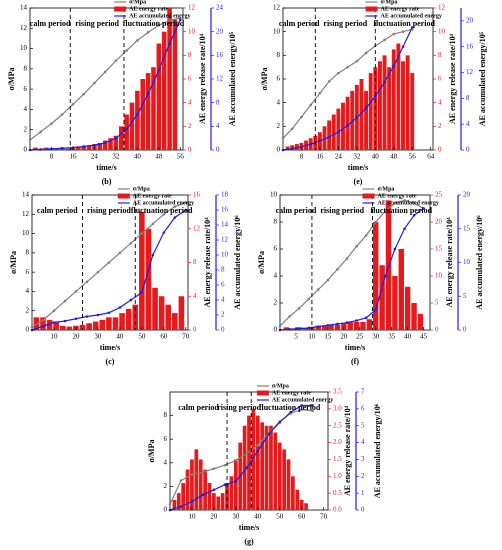 This screenshot has height=550, width=502. What do you see at coordinates (218, 126) in the screenshot?
I see `y3-tick-label: 4` at bounding box center [218, 126].